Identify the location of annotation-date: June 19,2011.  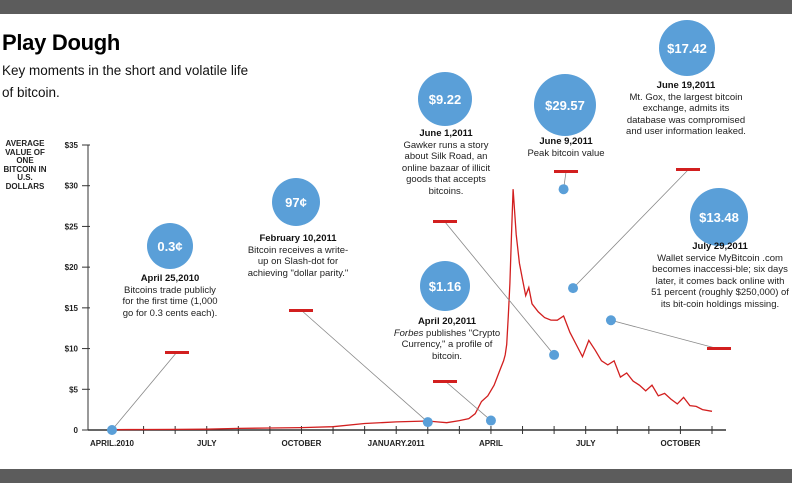
(686, 85).